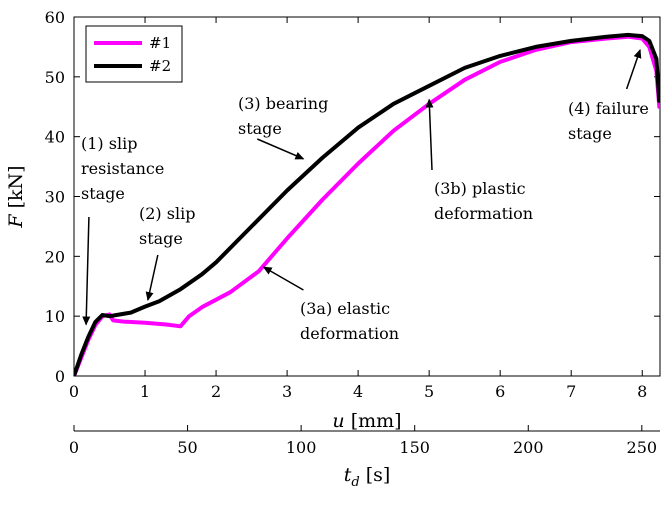 This screenshot has width=663, height=505. I want to click on annotation-1: (1) slip resistance stage, so click(122, 168).